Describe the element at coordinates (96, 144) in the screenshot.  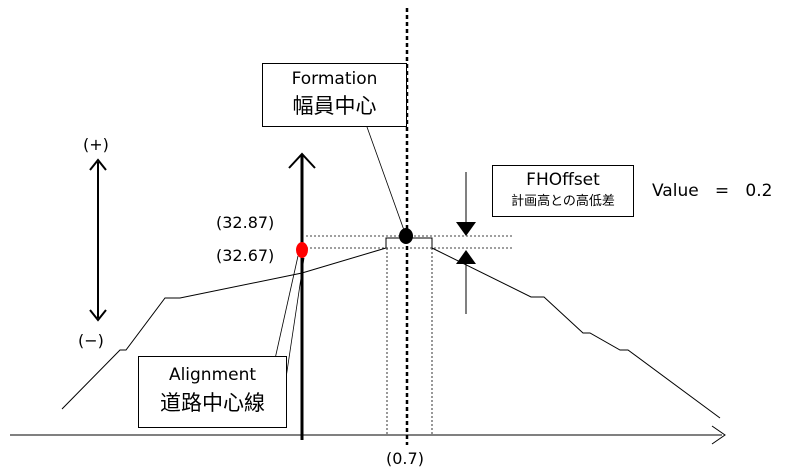
I see `plus-direction-label: (+)` at that location.